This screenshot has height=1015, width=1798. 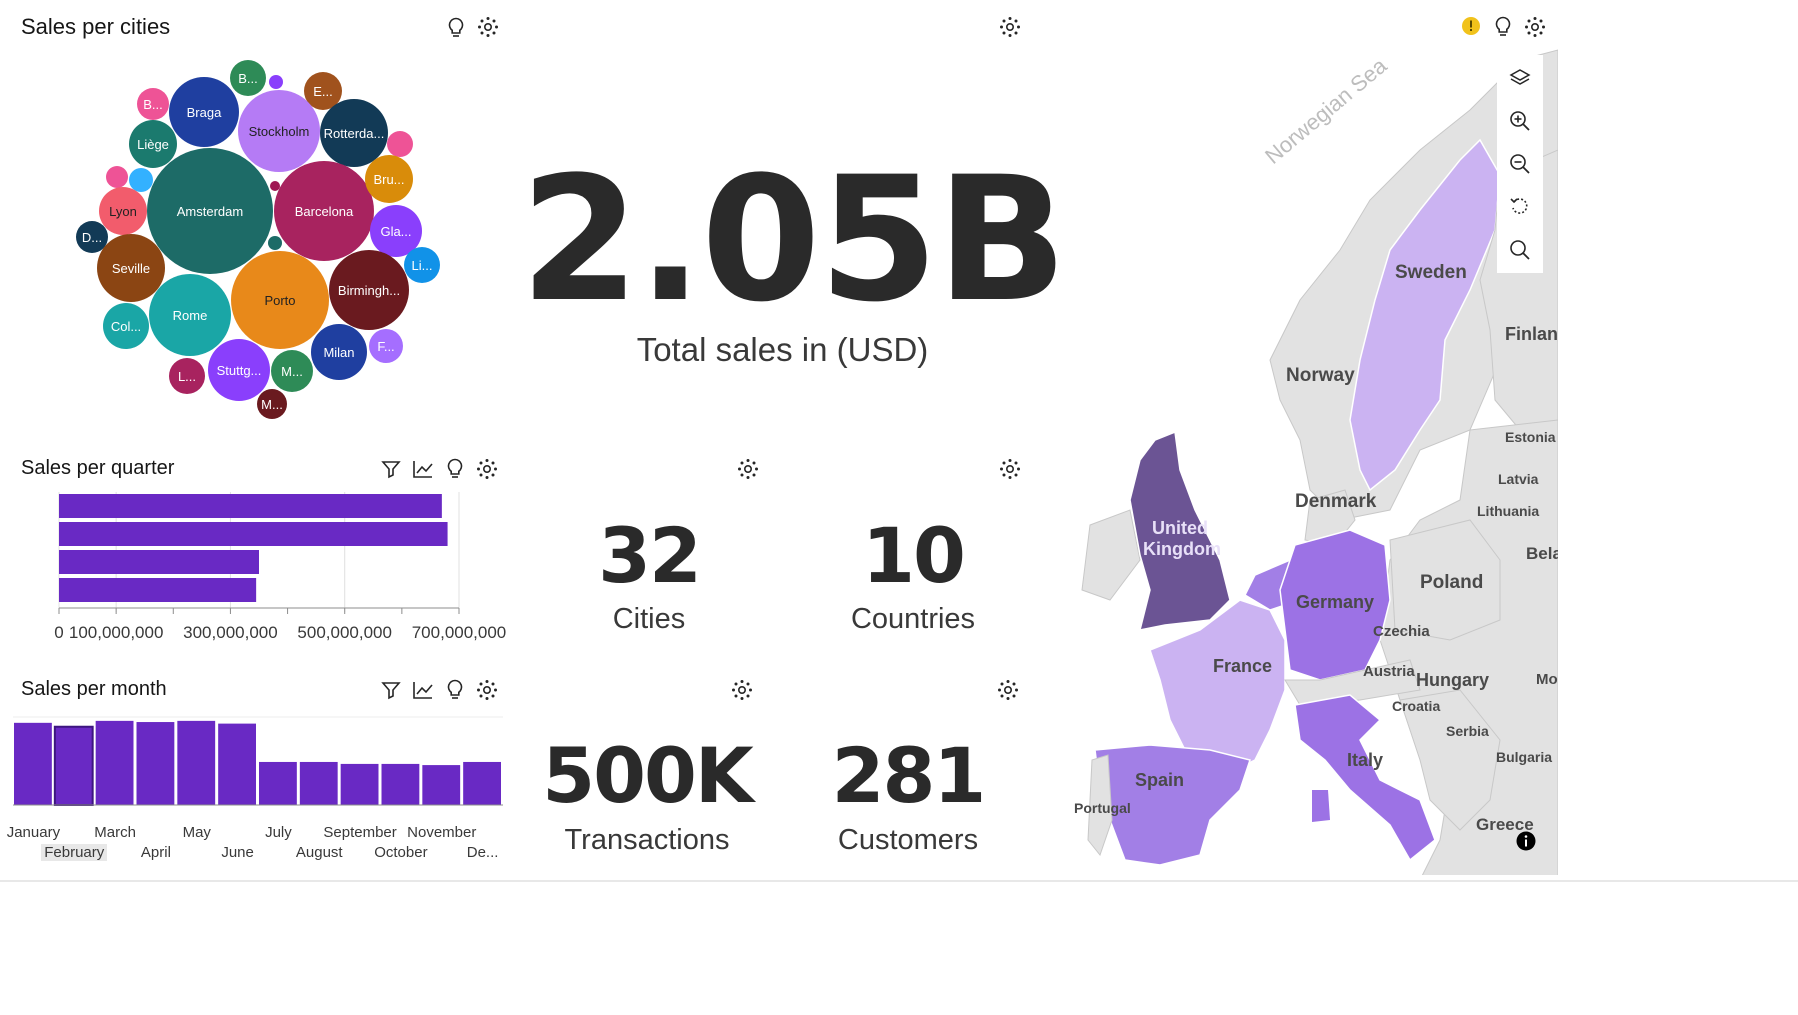 What do you see at coordinates (1520, 78) in the screenshot?
I see `layers-icon` at bounding box center [1520, 78].